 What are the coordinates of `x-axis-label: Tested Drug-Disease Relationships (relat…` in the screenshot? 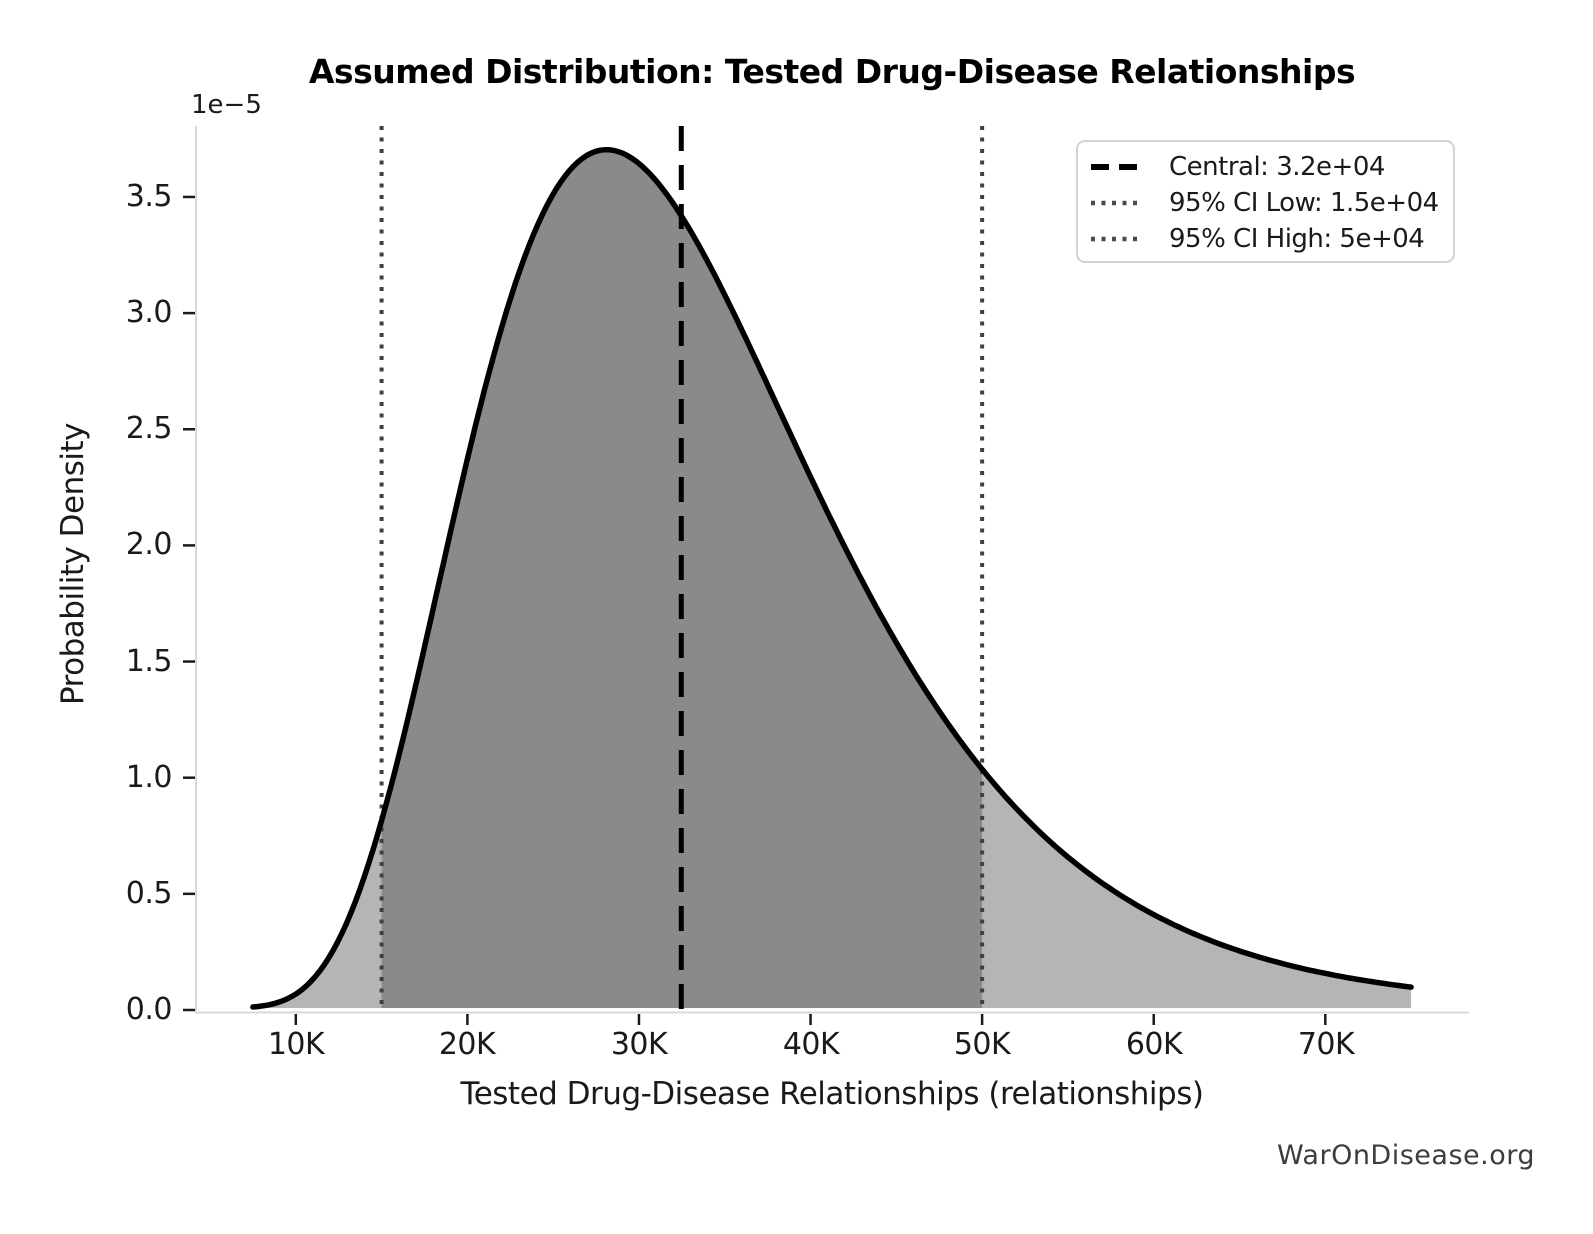 It's located at (832, 1094).